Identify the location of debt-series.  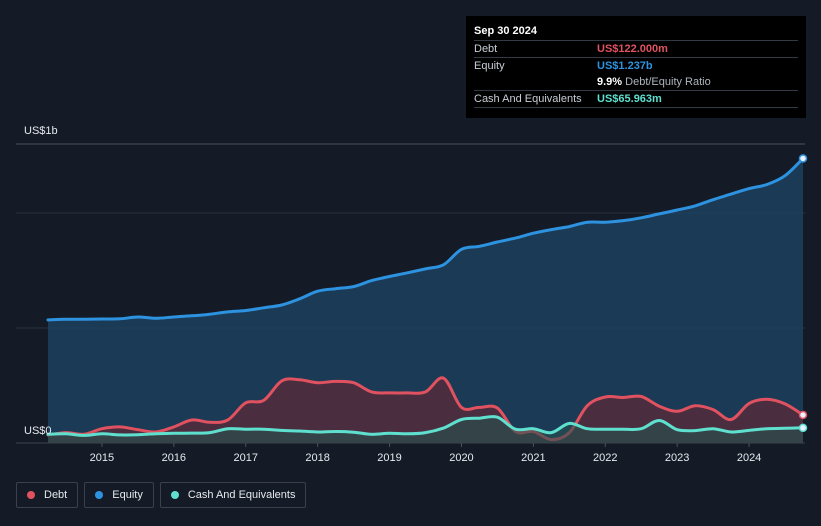
(425, 409).